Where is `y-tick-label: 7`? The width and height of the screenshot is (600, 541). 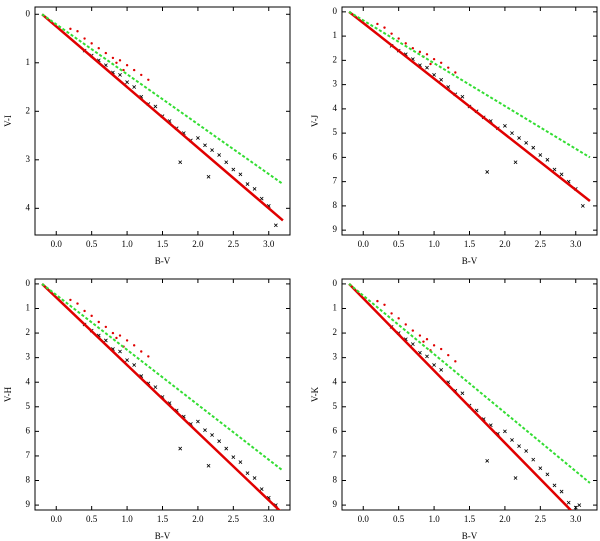 y-tick-label: 7 is located at coordinates (335, 181).